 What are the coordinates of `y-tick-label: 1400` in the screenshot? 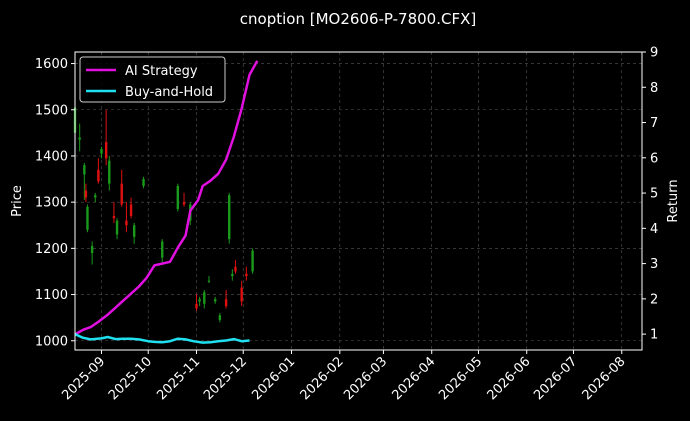 It's located at (51, 156).